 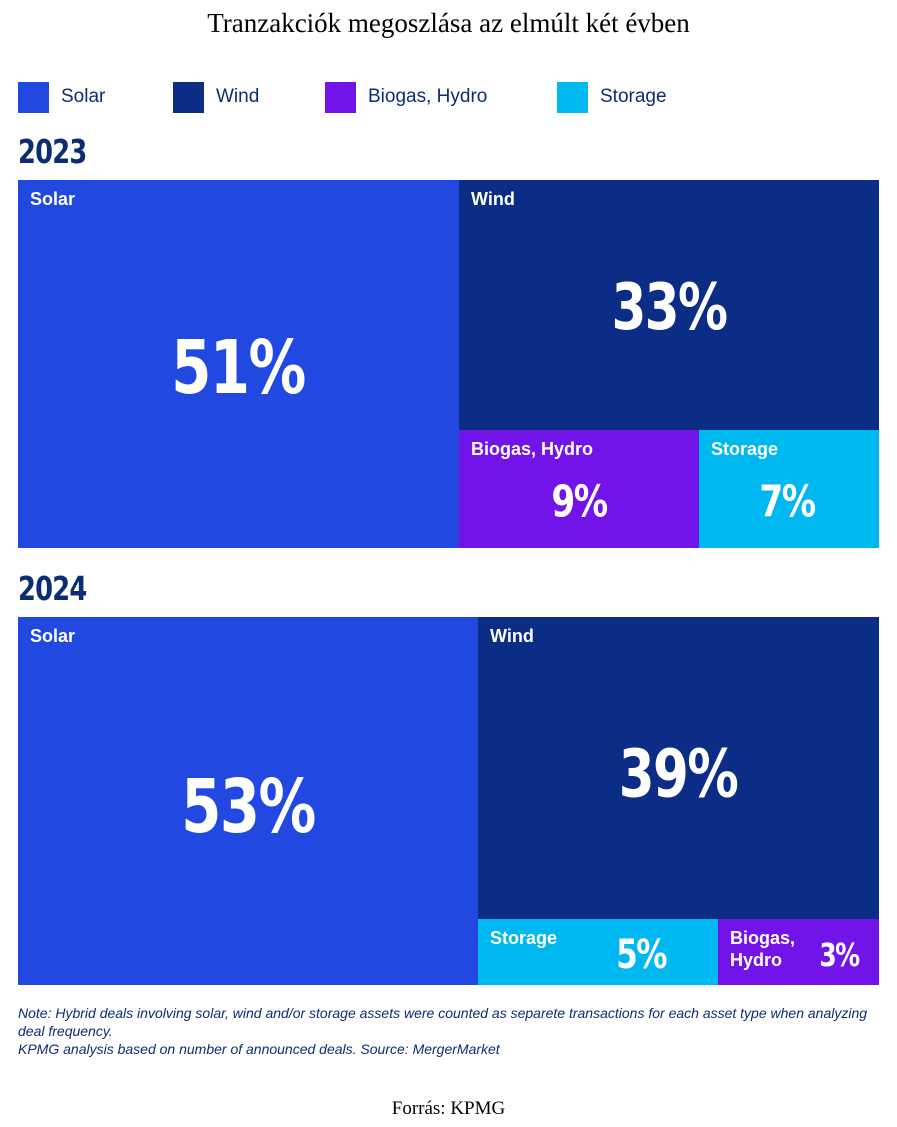 What do you see at coordinates (238, 368) in the screenshot?
I see `cell-value-solar: 51%` at bounding box center [238, 368].